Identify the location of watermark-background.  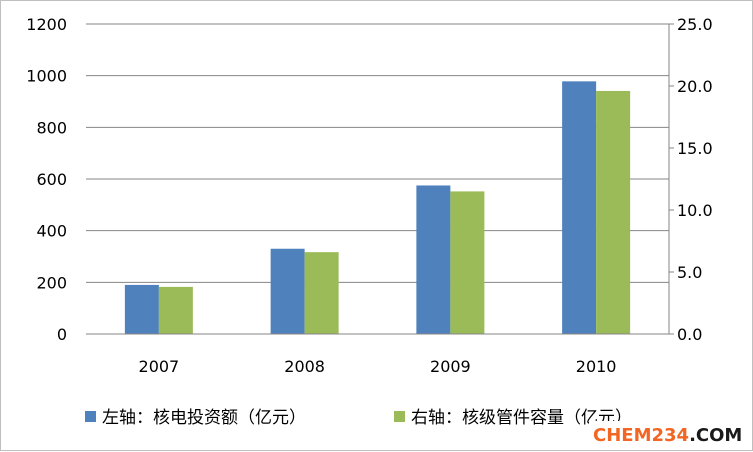
(669, 434).